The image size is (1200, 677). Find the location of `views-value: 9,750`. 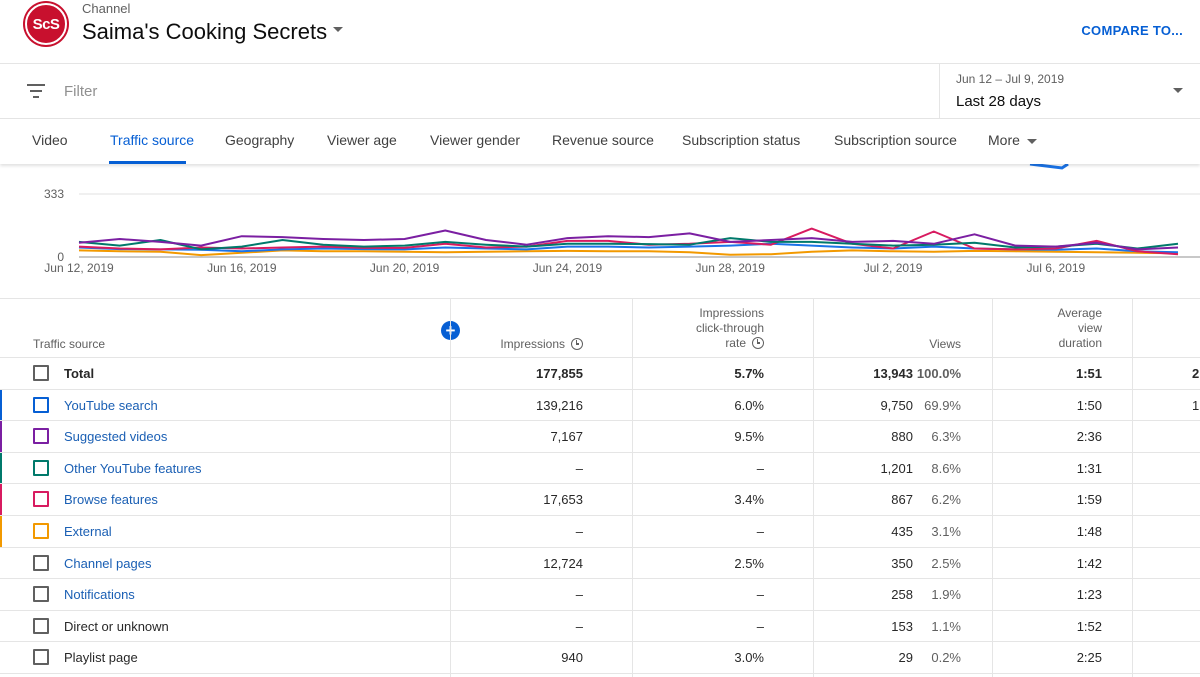

views-value: 9,750 is located at coordinates (896, 405).